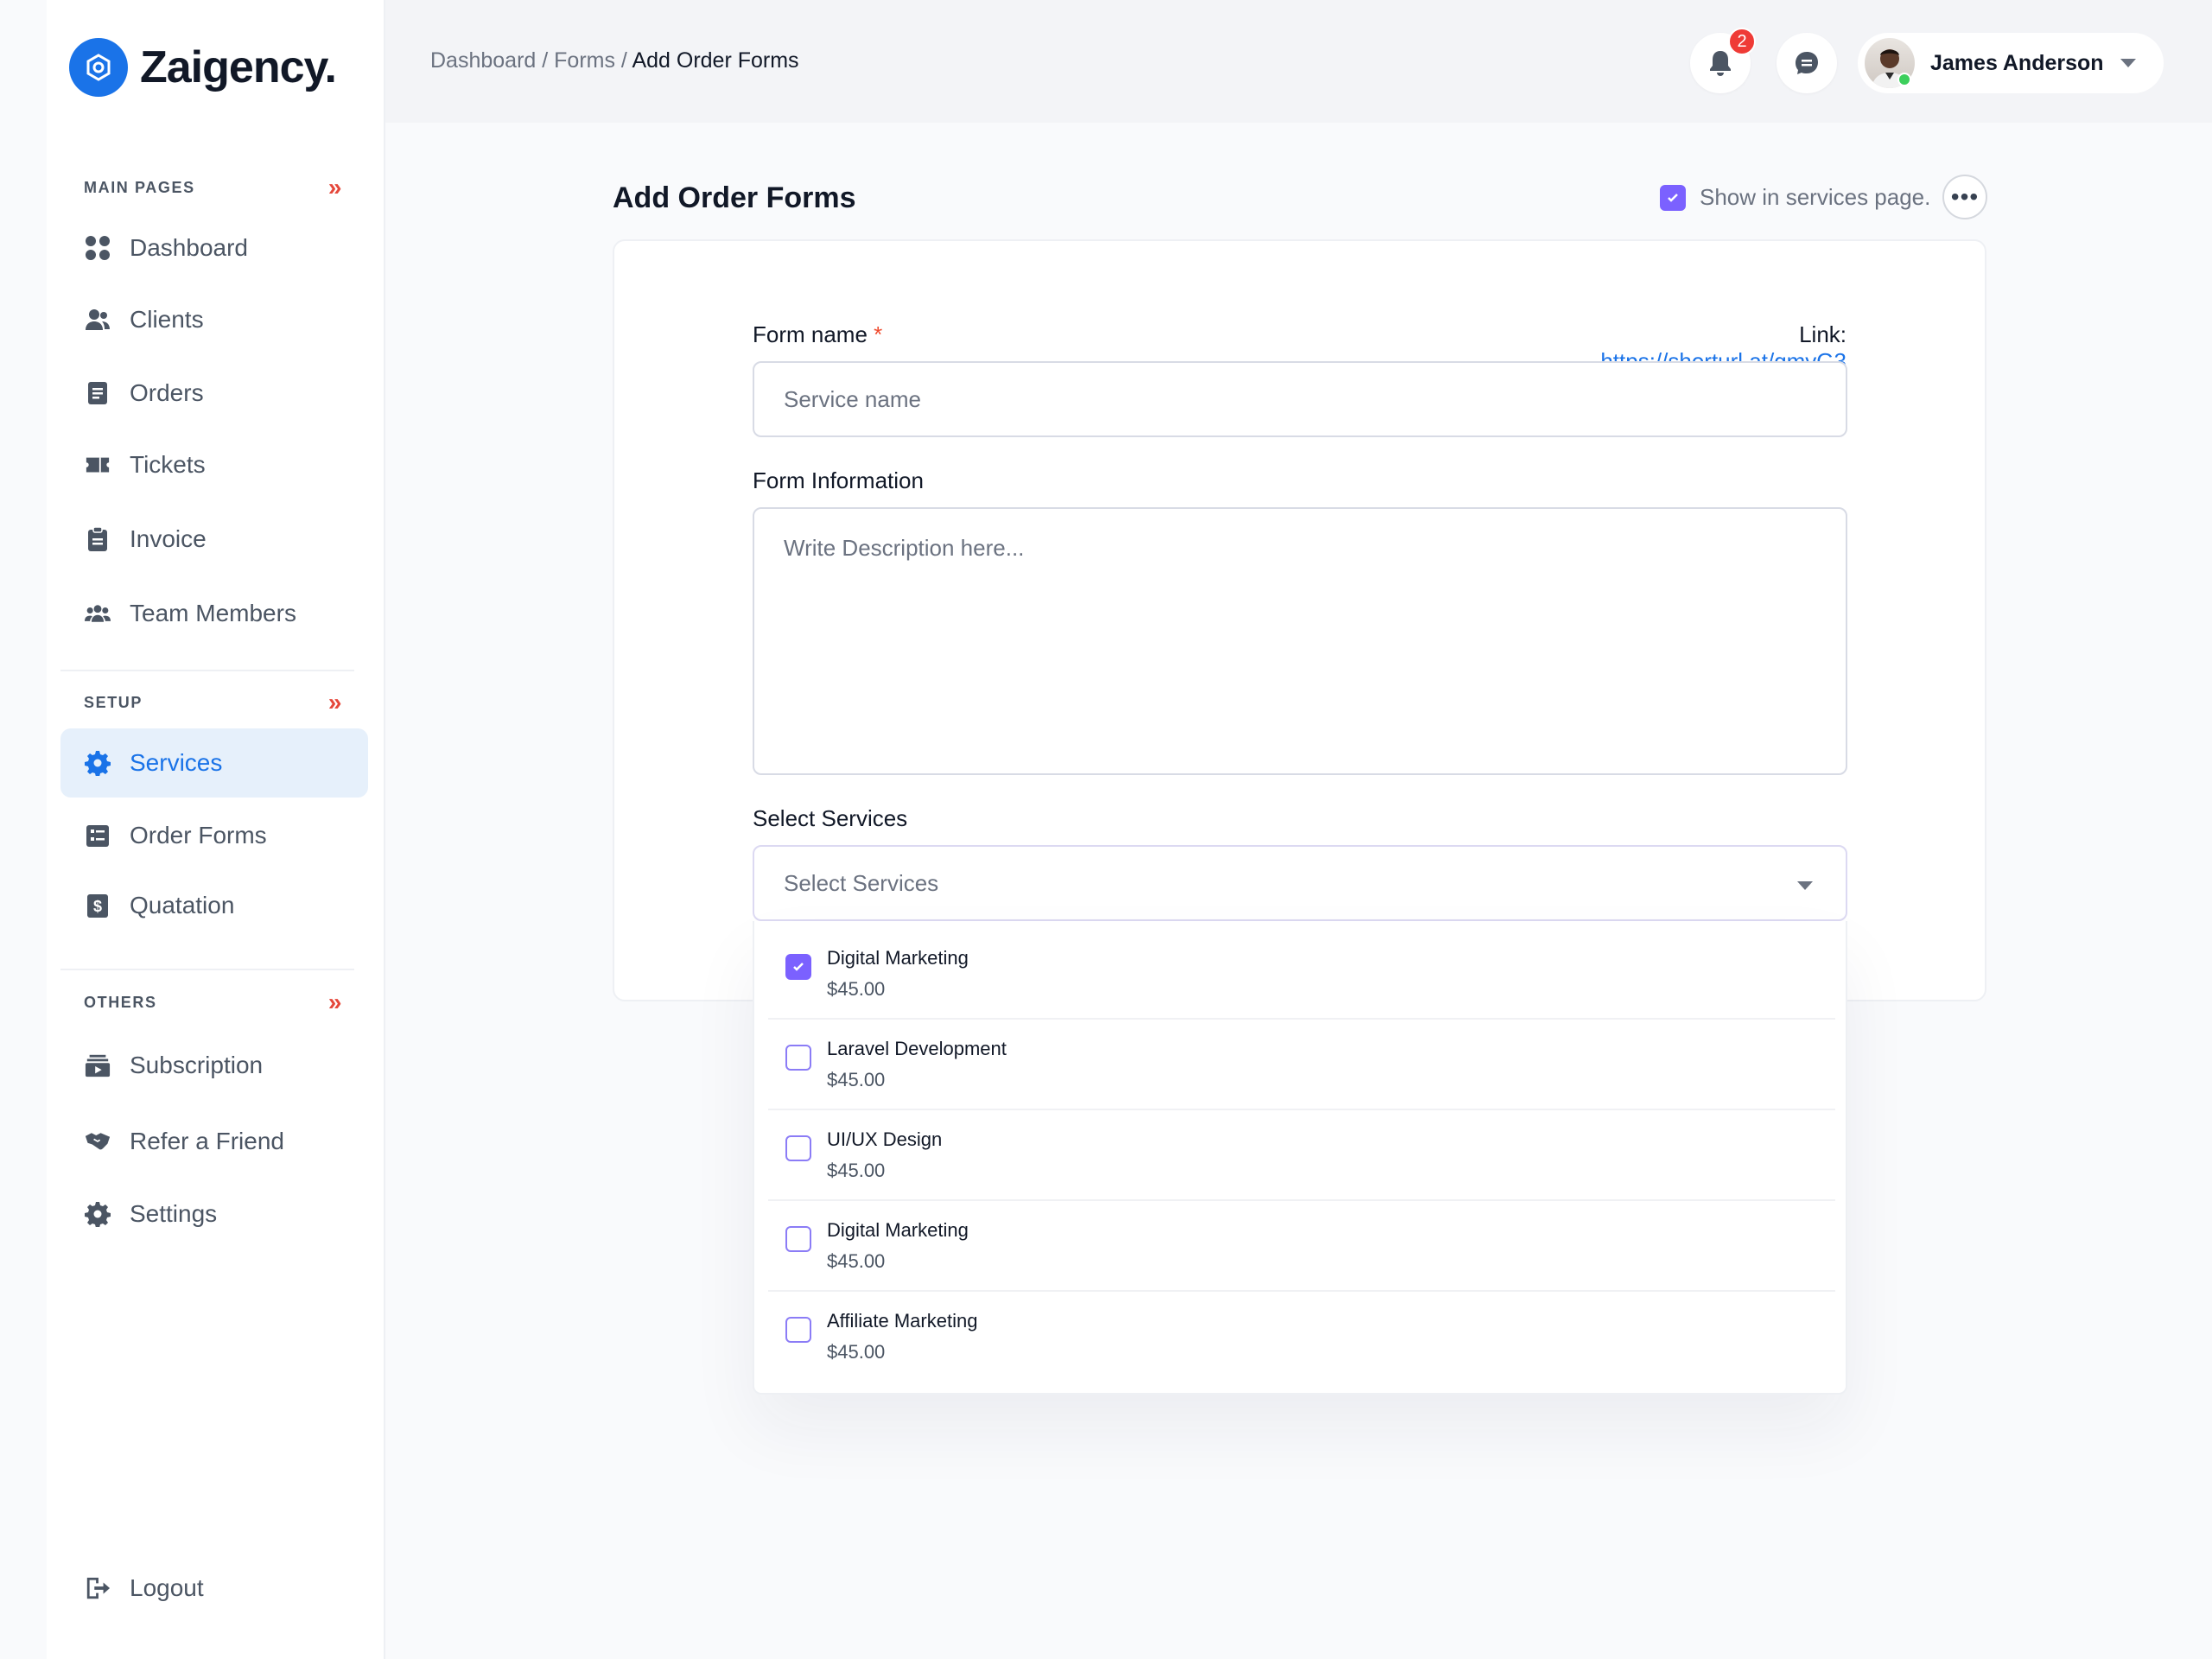 Image resolution: width=2212 pixels, height=1659 pixels. What do you see at coordinates (734, 197) in the screenshot?
I see `page-title: Add Order Forms` at bounding box center [734, 197].